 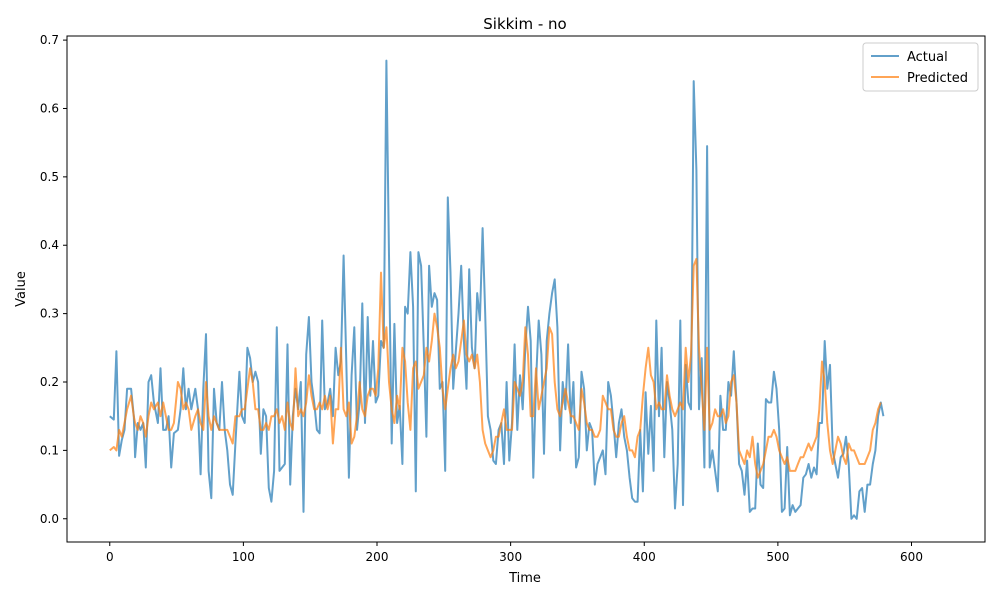 I want to click on chart-title: Sikkim - no, so click(x=524, y=24).